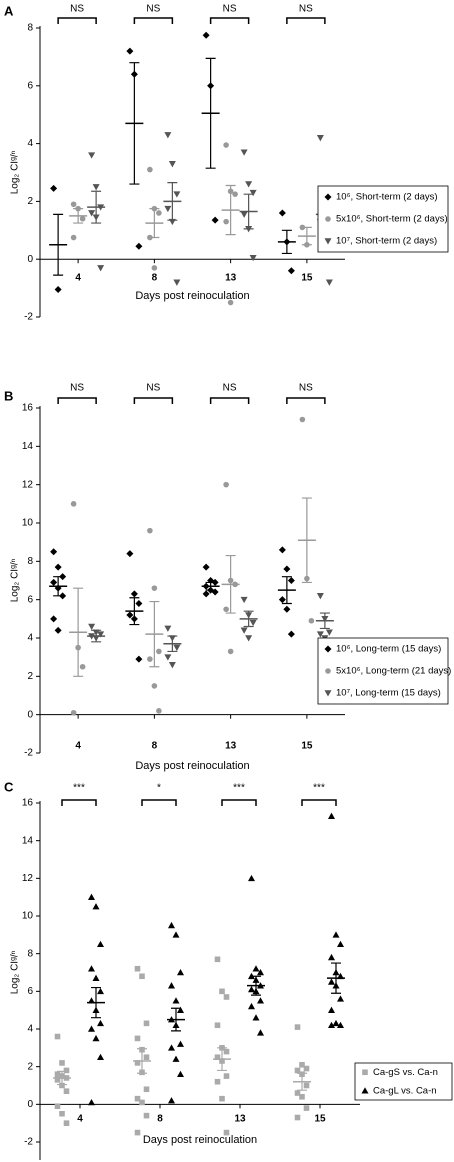  What do you see at coordinates (307, 746) in the screenshot?
I see `x-tick-label: 15` at bounding box center [307, 746].